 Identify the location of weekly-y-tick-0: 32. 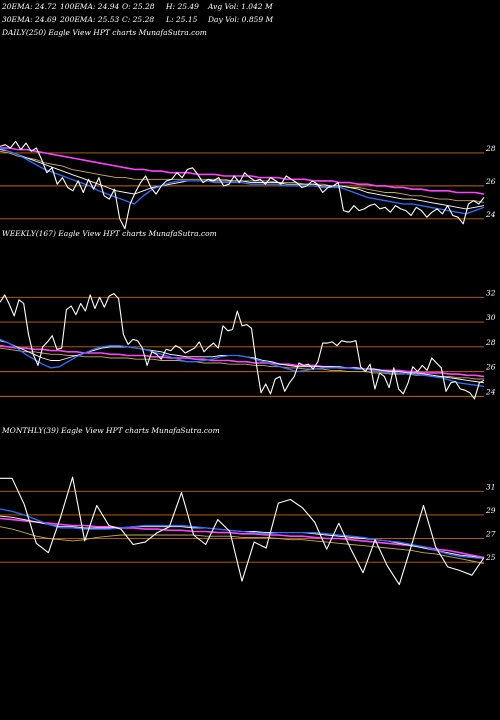
(491, 292).